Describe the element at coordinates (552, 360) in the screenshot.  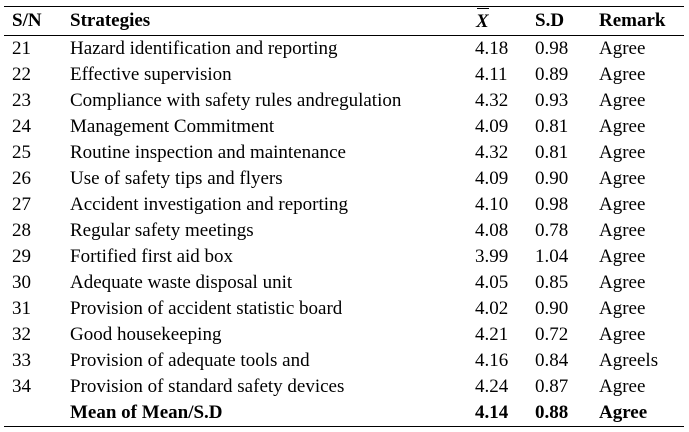
I see `row-sd: 0.84` at that location.